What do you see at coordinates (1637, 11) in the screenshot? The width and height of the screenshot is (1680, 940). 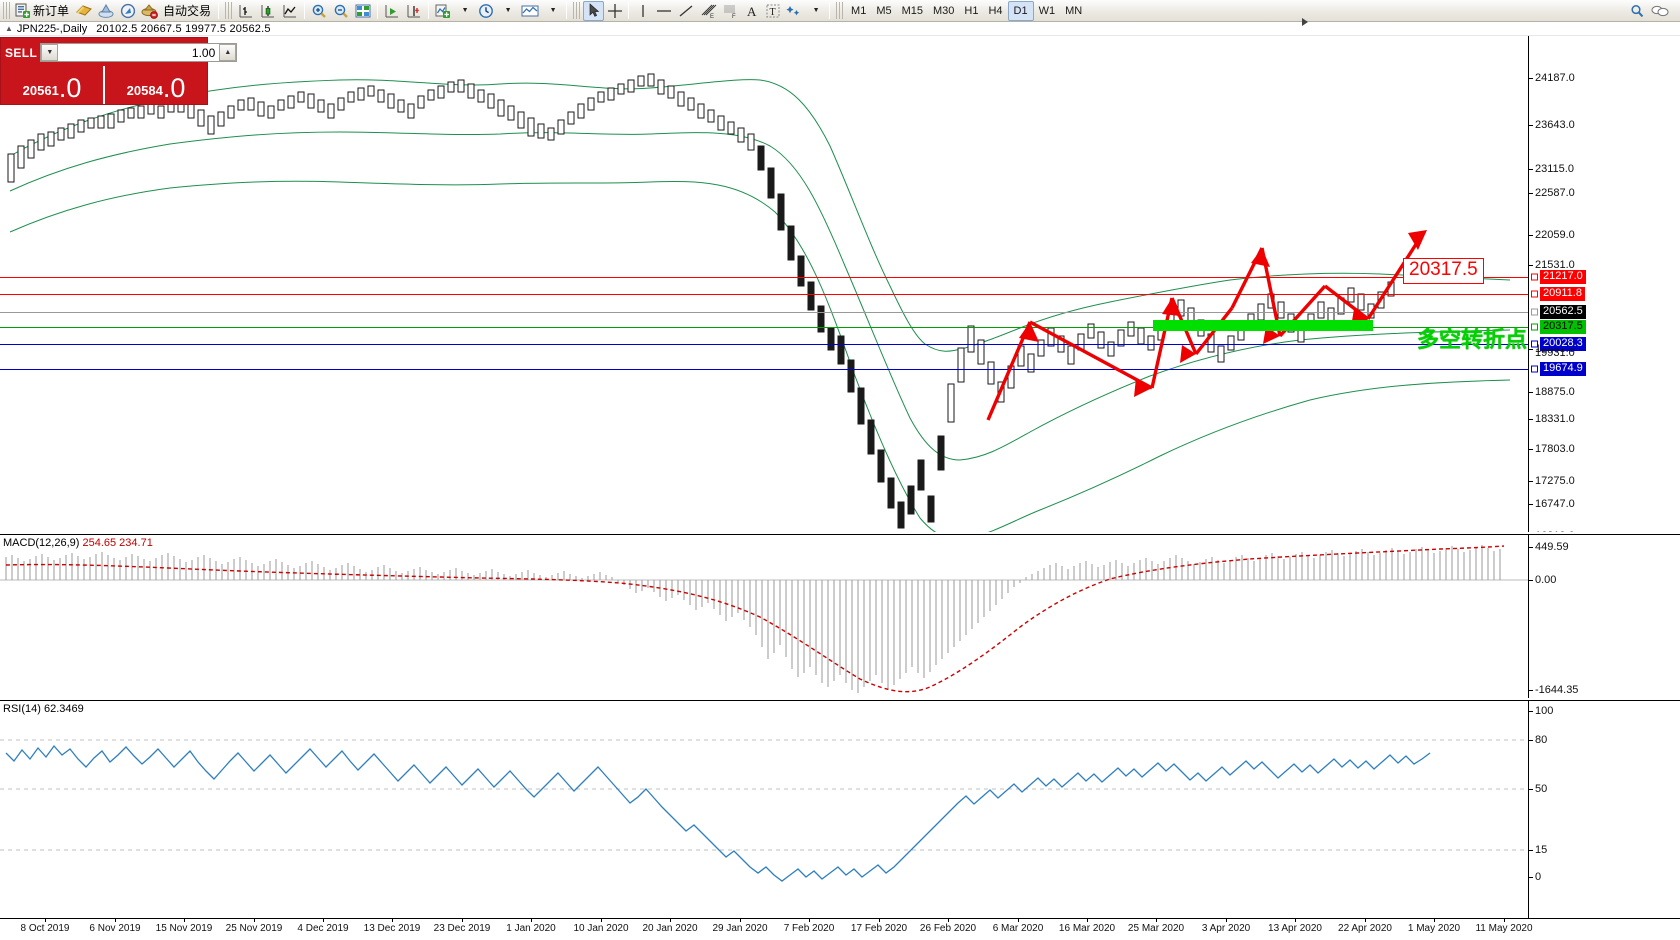 I see `search-button` at bounding box center [1637, 11].